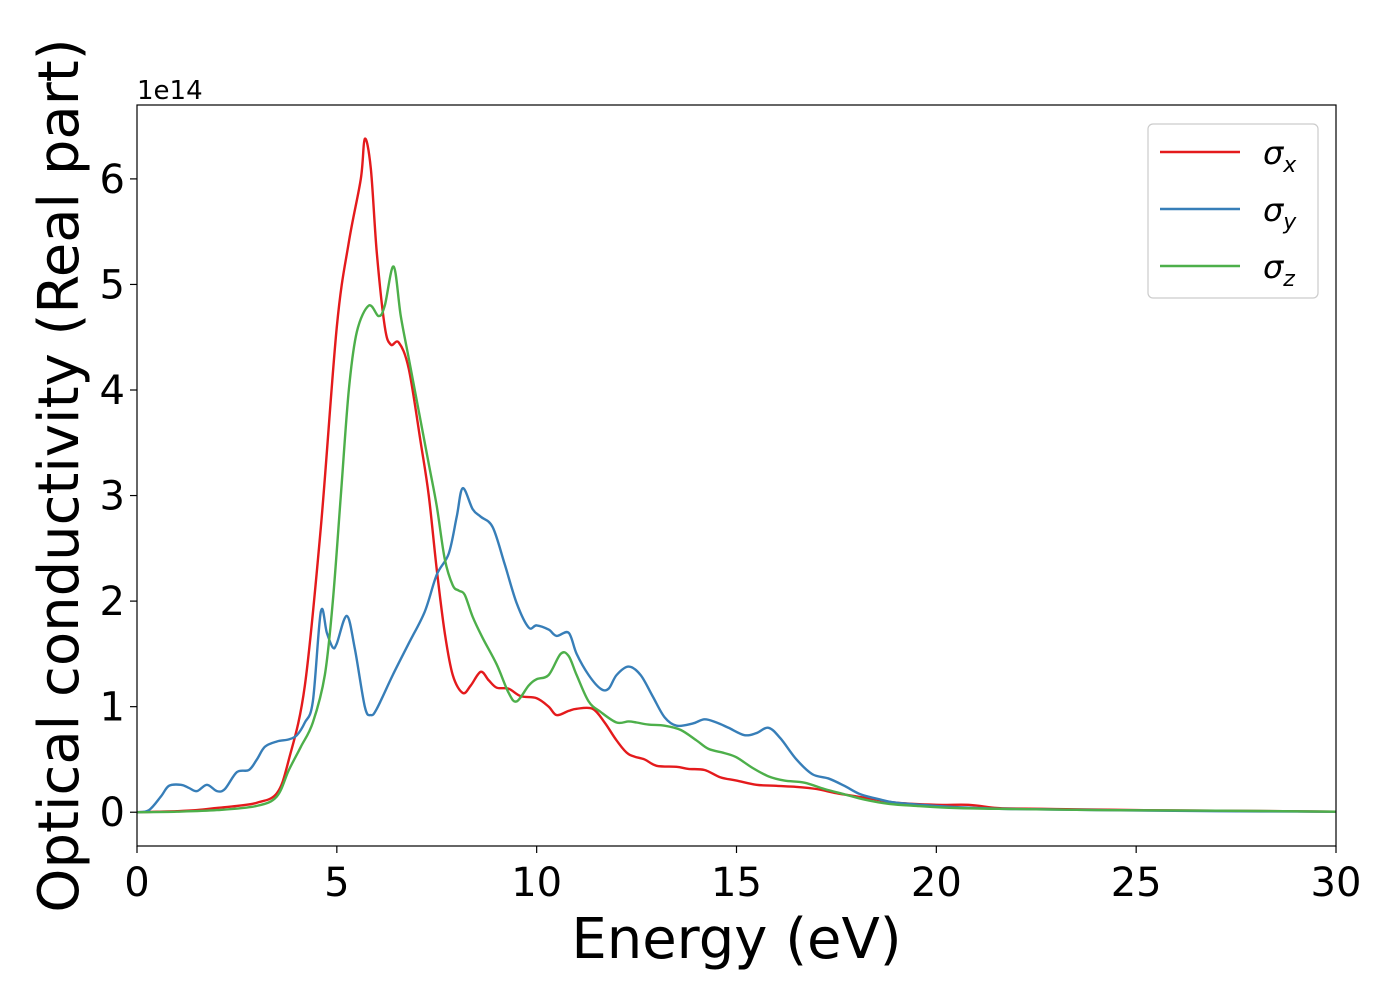  What do you see at coordinates (112, 391) in the screenshot?
I see `y-tick-label: 4` at bounding box center [112, 391].